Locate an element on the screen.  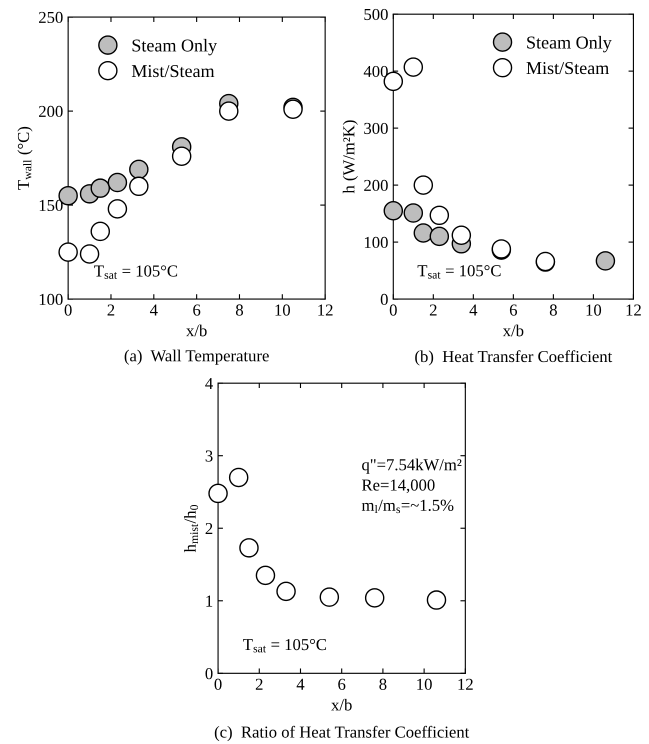
annotation: m$_{l}$/m$_{s}$=~1.5% is located at coordinates (408, 507).